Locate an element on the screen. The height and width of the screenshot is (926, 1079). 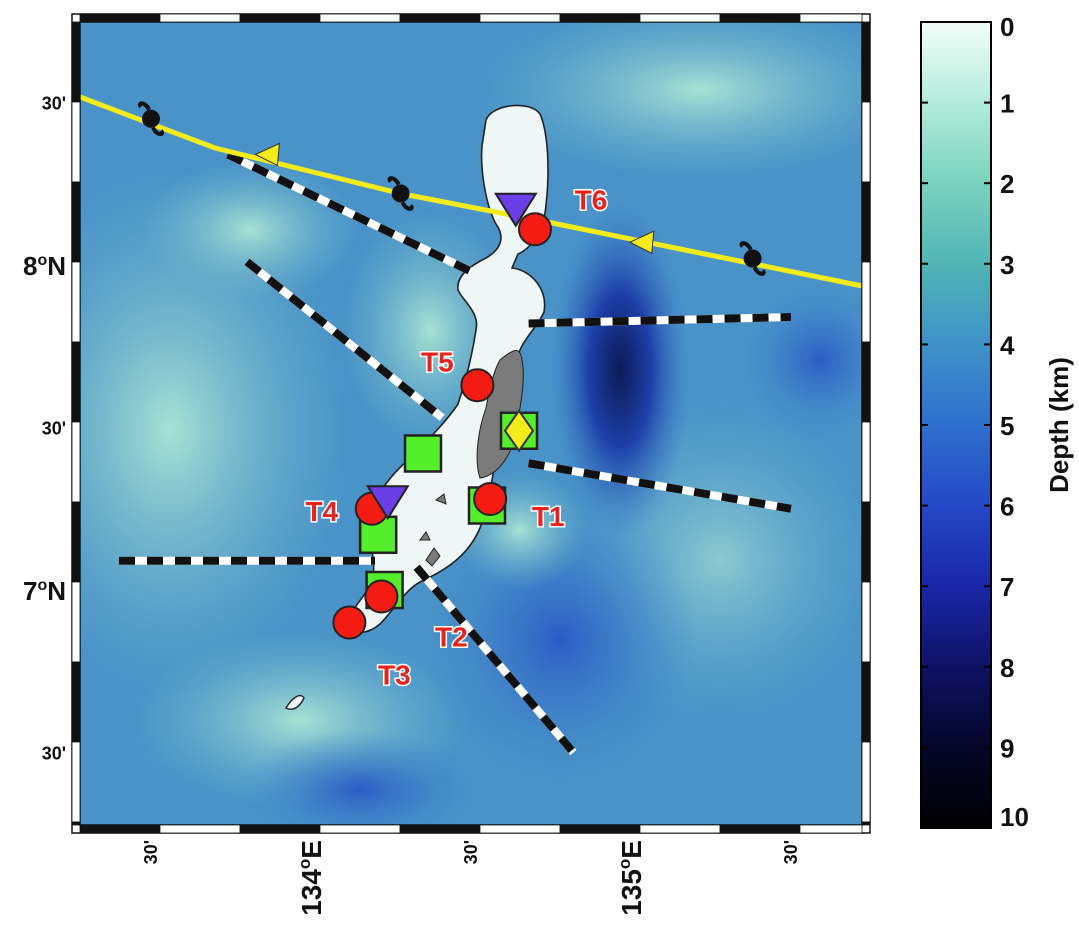
colorbar-tick-label: 2 is located at coordinates (1007, 184).